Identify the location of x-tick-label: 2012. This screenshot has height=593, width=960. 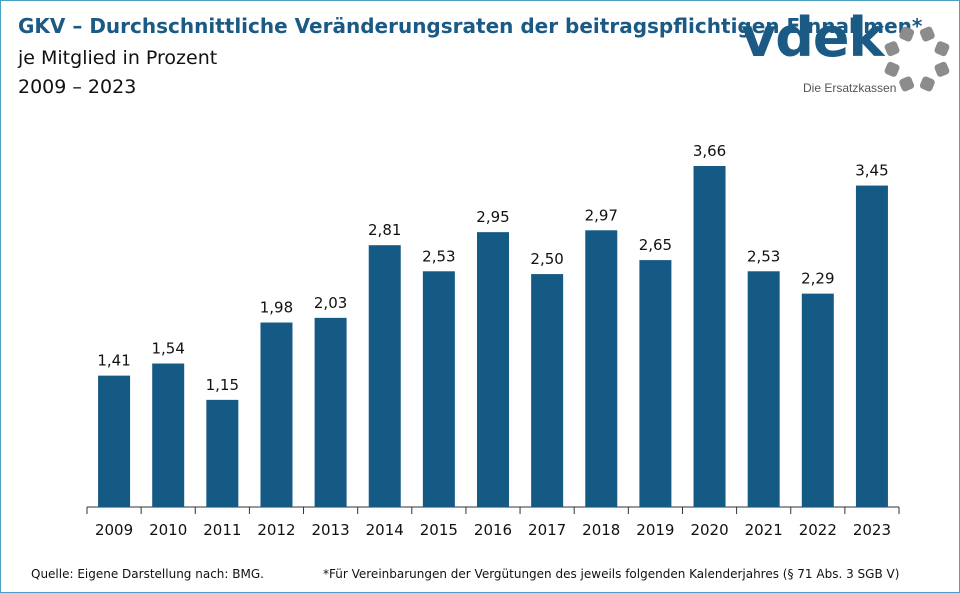
(276, 530).